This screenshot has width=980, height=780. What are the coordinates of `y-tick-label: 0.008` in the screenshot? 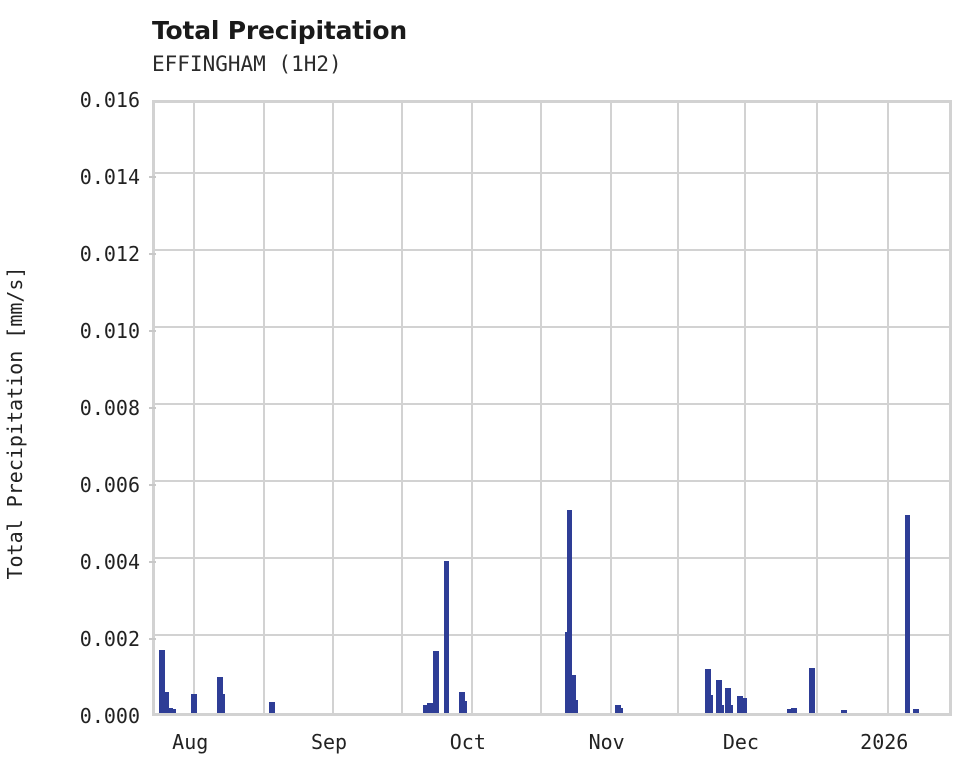 It's located at (109, 408).